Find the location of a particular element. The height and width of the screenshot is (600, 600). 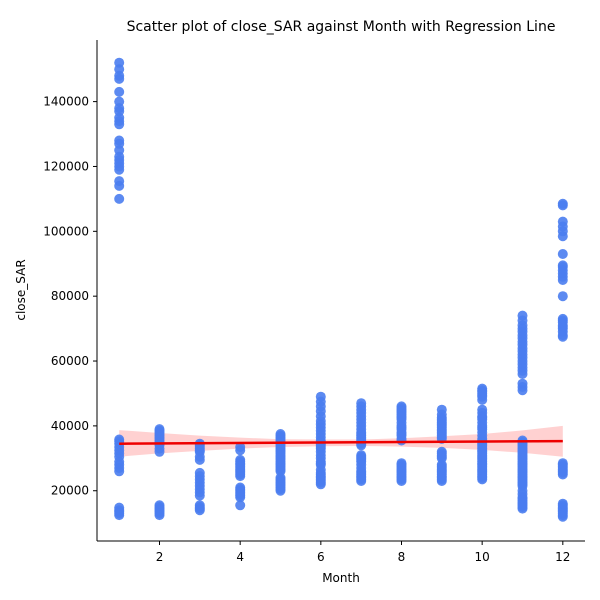

regression-line is located at coordinates (341, 442).